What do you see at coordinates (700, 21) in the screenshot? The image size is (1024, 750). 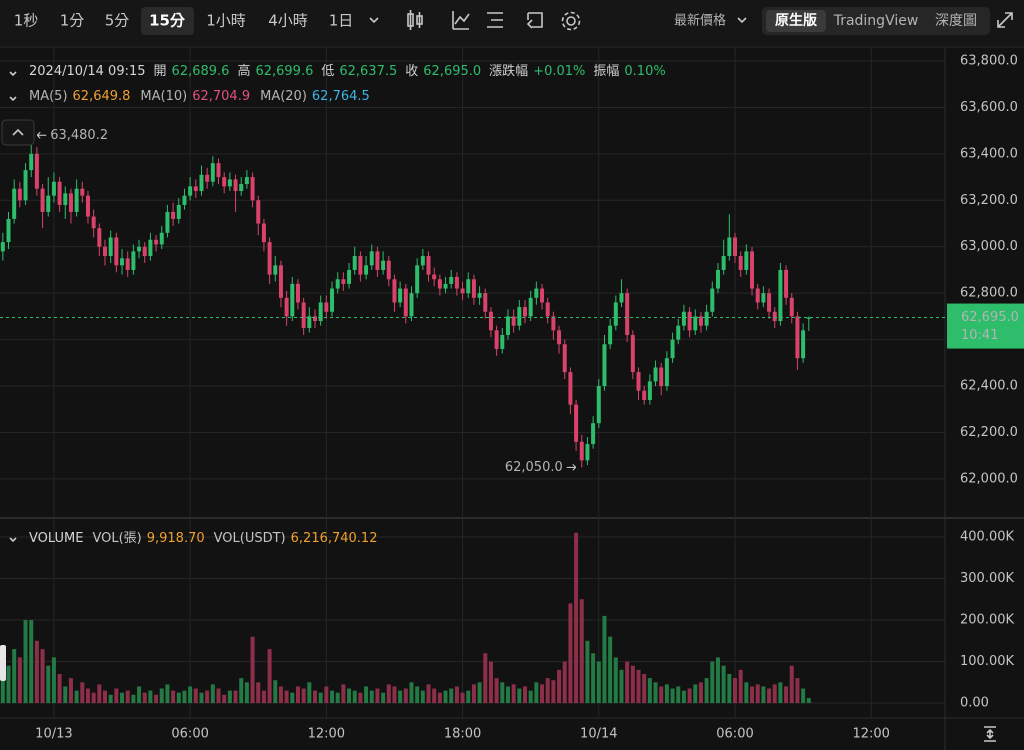 I see `price-mode-select: 最新價格` at bounding box center [700, 21].